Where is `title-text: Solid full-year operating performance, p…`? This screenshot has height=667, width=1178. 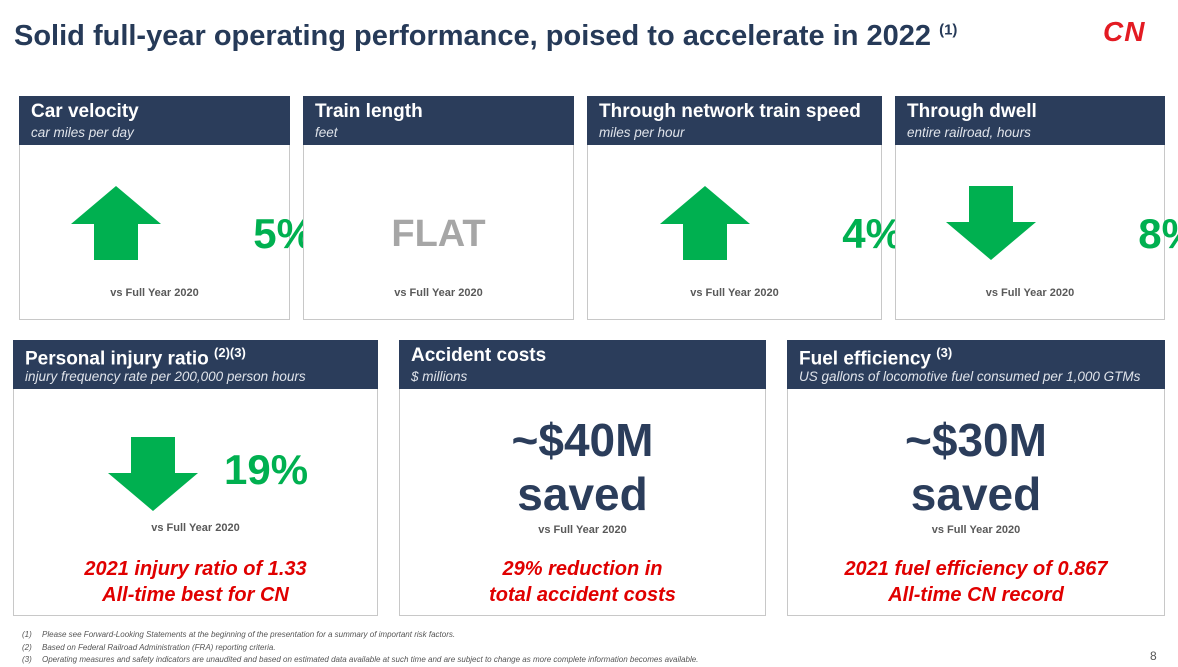 title-text: Solid full-year operating performance, p… is located at coordinates (473, 36).